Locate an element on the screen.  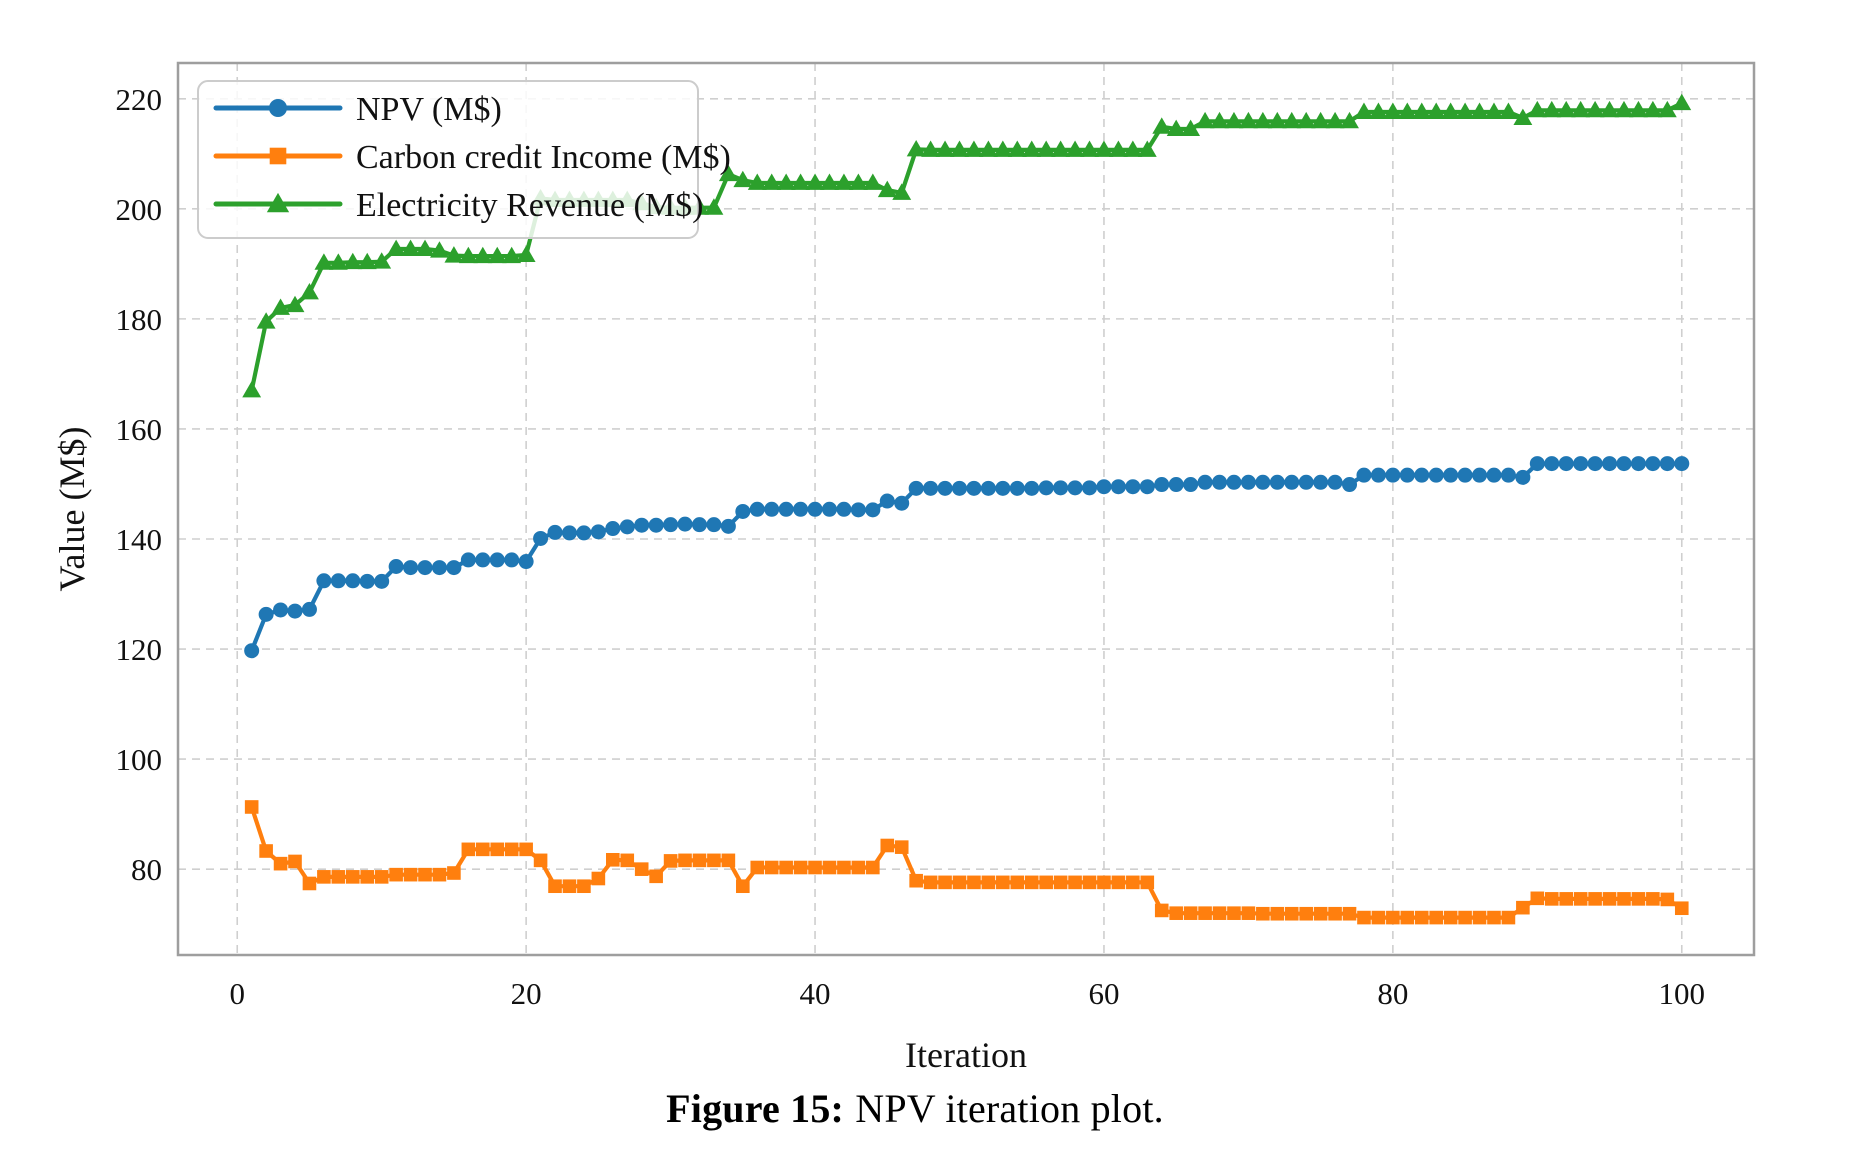
figure-caption-text: NPV iteration plot. is located at coordinates (1009, 1108).